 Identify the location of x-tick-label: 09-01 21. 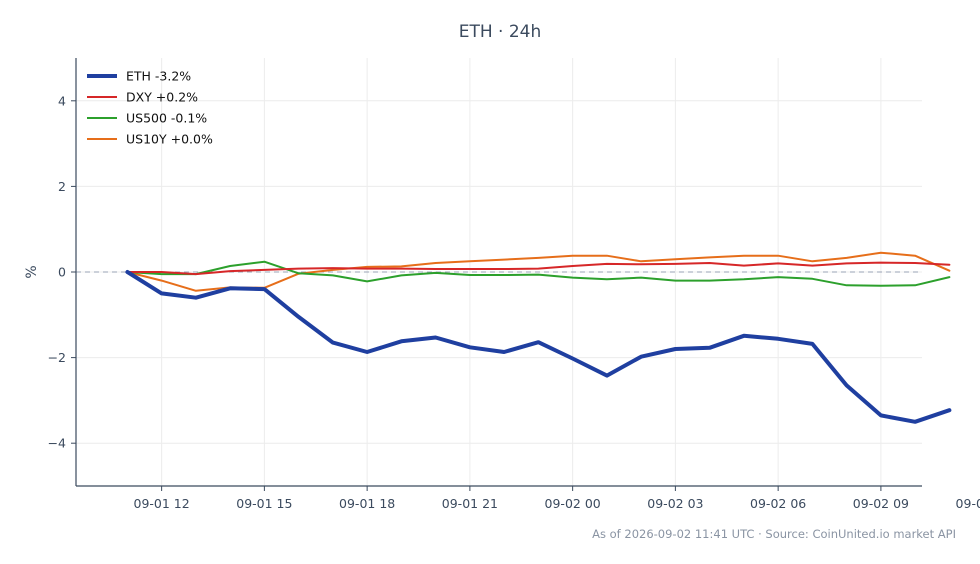
(470, 503).